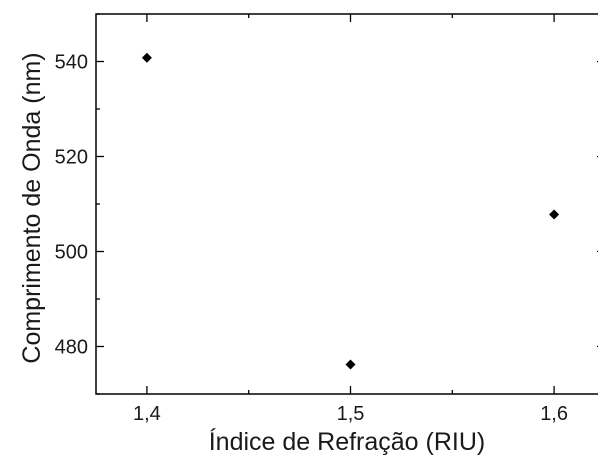 This screenshot has height=461, width=598. What do you see at coordinates (32, 207) in the screenshot?
I see `y-axis-title: Comprimento de Onda (nm)` at bounding box center [32, 207].